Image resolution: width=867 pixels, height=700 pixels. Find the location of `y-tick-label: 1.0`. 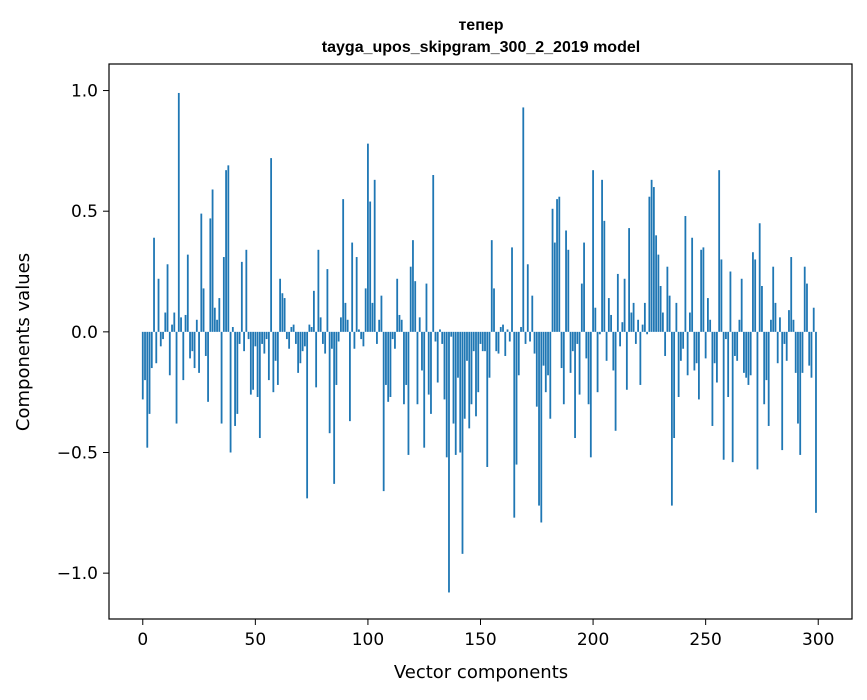

y-tick-label: 1.0 is located at coordinates (84, 92).